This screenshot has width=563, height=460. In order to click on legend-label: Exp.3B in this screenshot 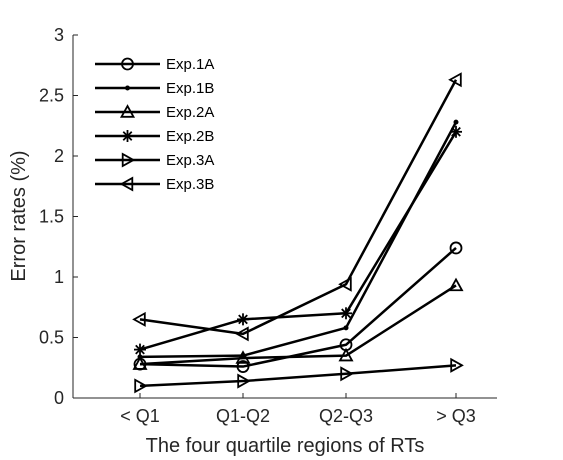, I will do `click(190, 184)`.